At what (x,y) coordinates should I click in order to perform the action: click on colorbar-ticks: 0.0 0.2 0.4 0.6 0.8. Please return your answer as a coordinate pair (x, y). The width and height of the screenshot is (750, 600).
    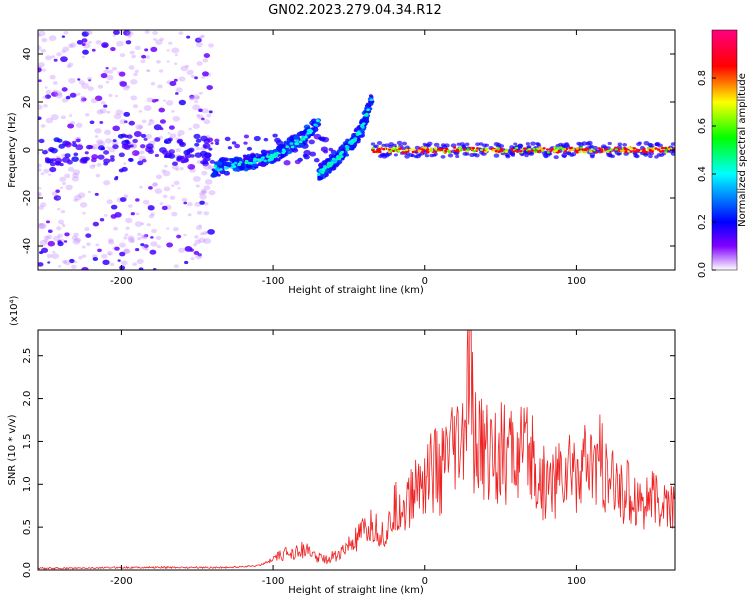
    Looking at the image, I should click on (706, 174).